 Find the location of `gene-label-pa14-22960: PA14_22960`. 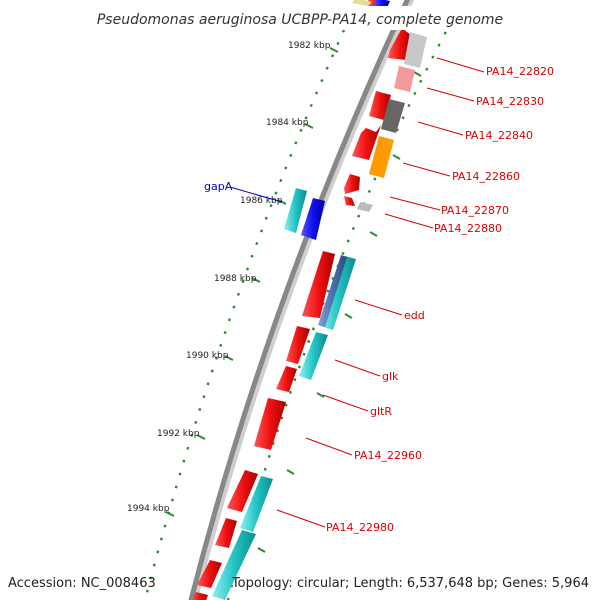

gene-label-pa14-22960: PA14_22960 is located at coordinates (388, 455).